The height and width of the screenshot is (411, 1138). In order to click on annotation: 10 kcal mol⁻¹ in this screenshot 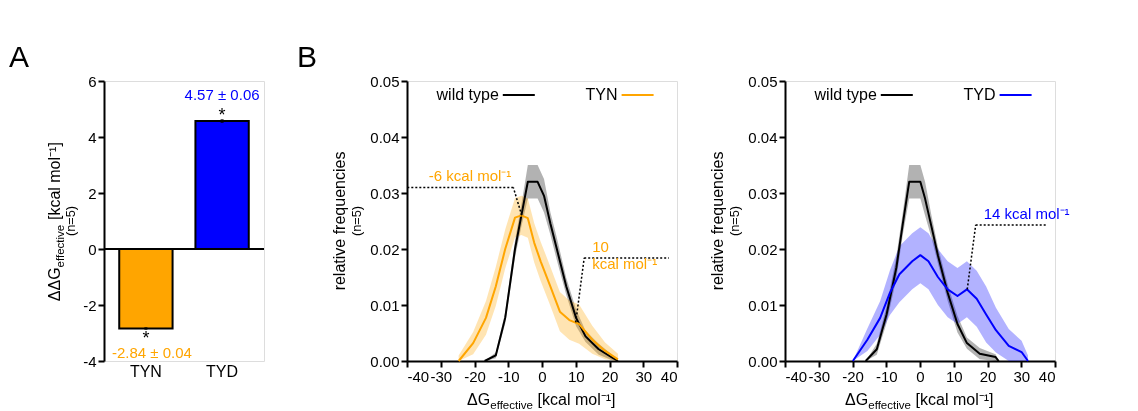, I will do `click(625, 254)`.